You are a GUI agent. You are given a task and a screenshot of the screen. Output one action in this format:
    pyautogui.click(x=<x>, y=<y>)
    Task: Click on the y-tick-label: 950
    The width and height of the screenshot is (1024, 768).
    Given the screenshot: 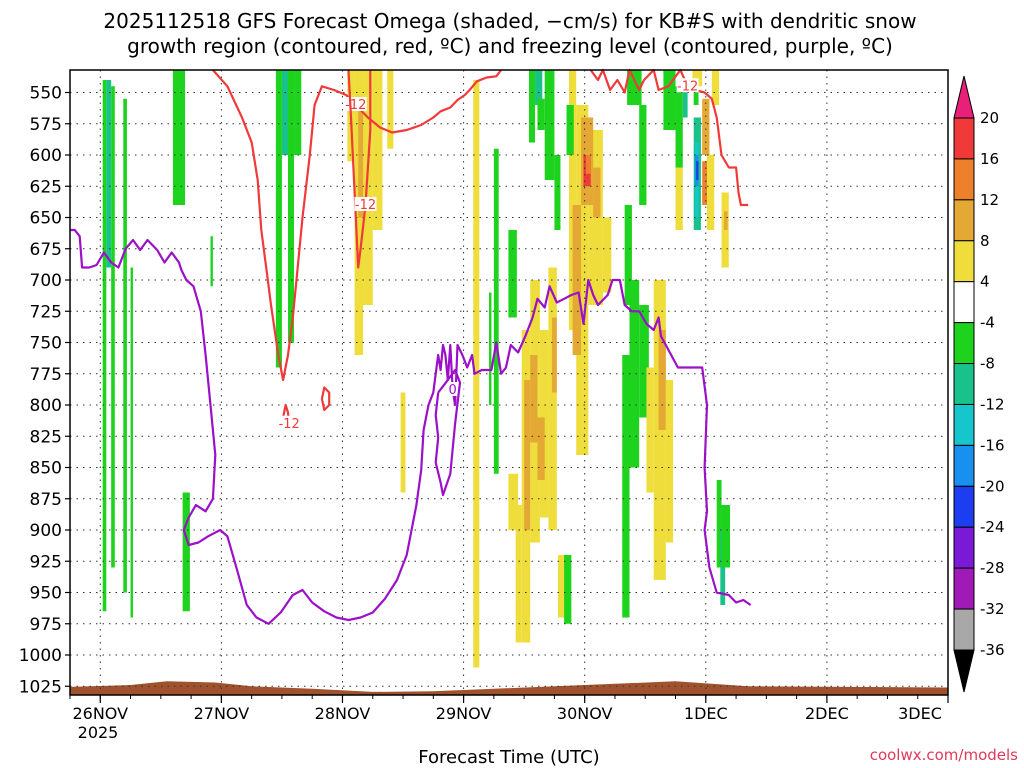 What is the action you would take?
    pyautogui.click(x=46, y=594)
    